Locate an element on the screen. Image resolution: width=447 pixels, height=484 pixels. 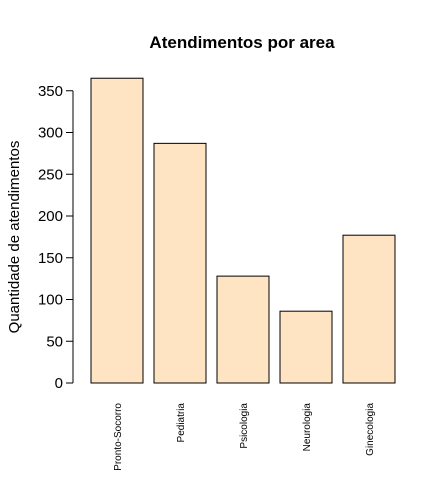
y-axis: 0 50 100 150 200 250 300 350 is located at coordinates (56, 237).